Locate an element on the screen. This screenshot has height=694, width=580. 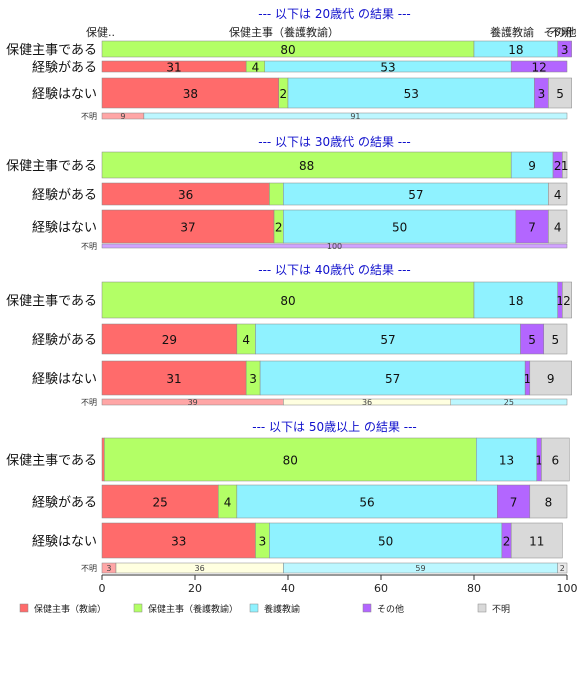
unknown-data-label: 9 is located at coordinates (122, 116).